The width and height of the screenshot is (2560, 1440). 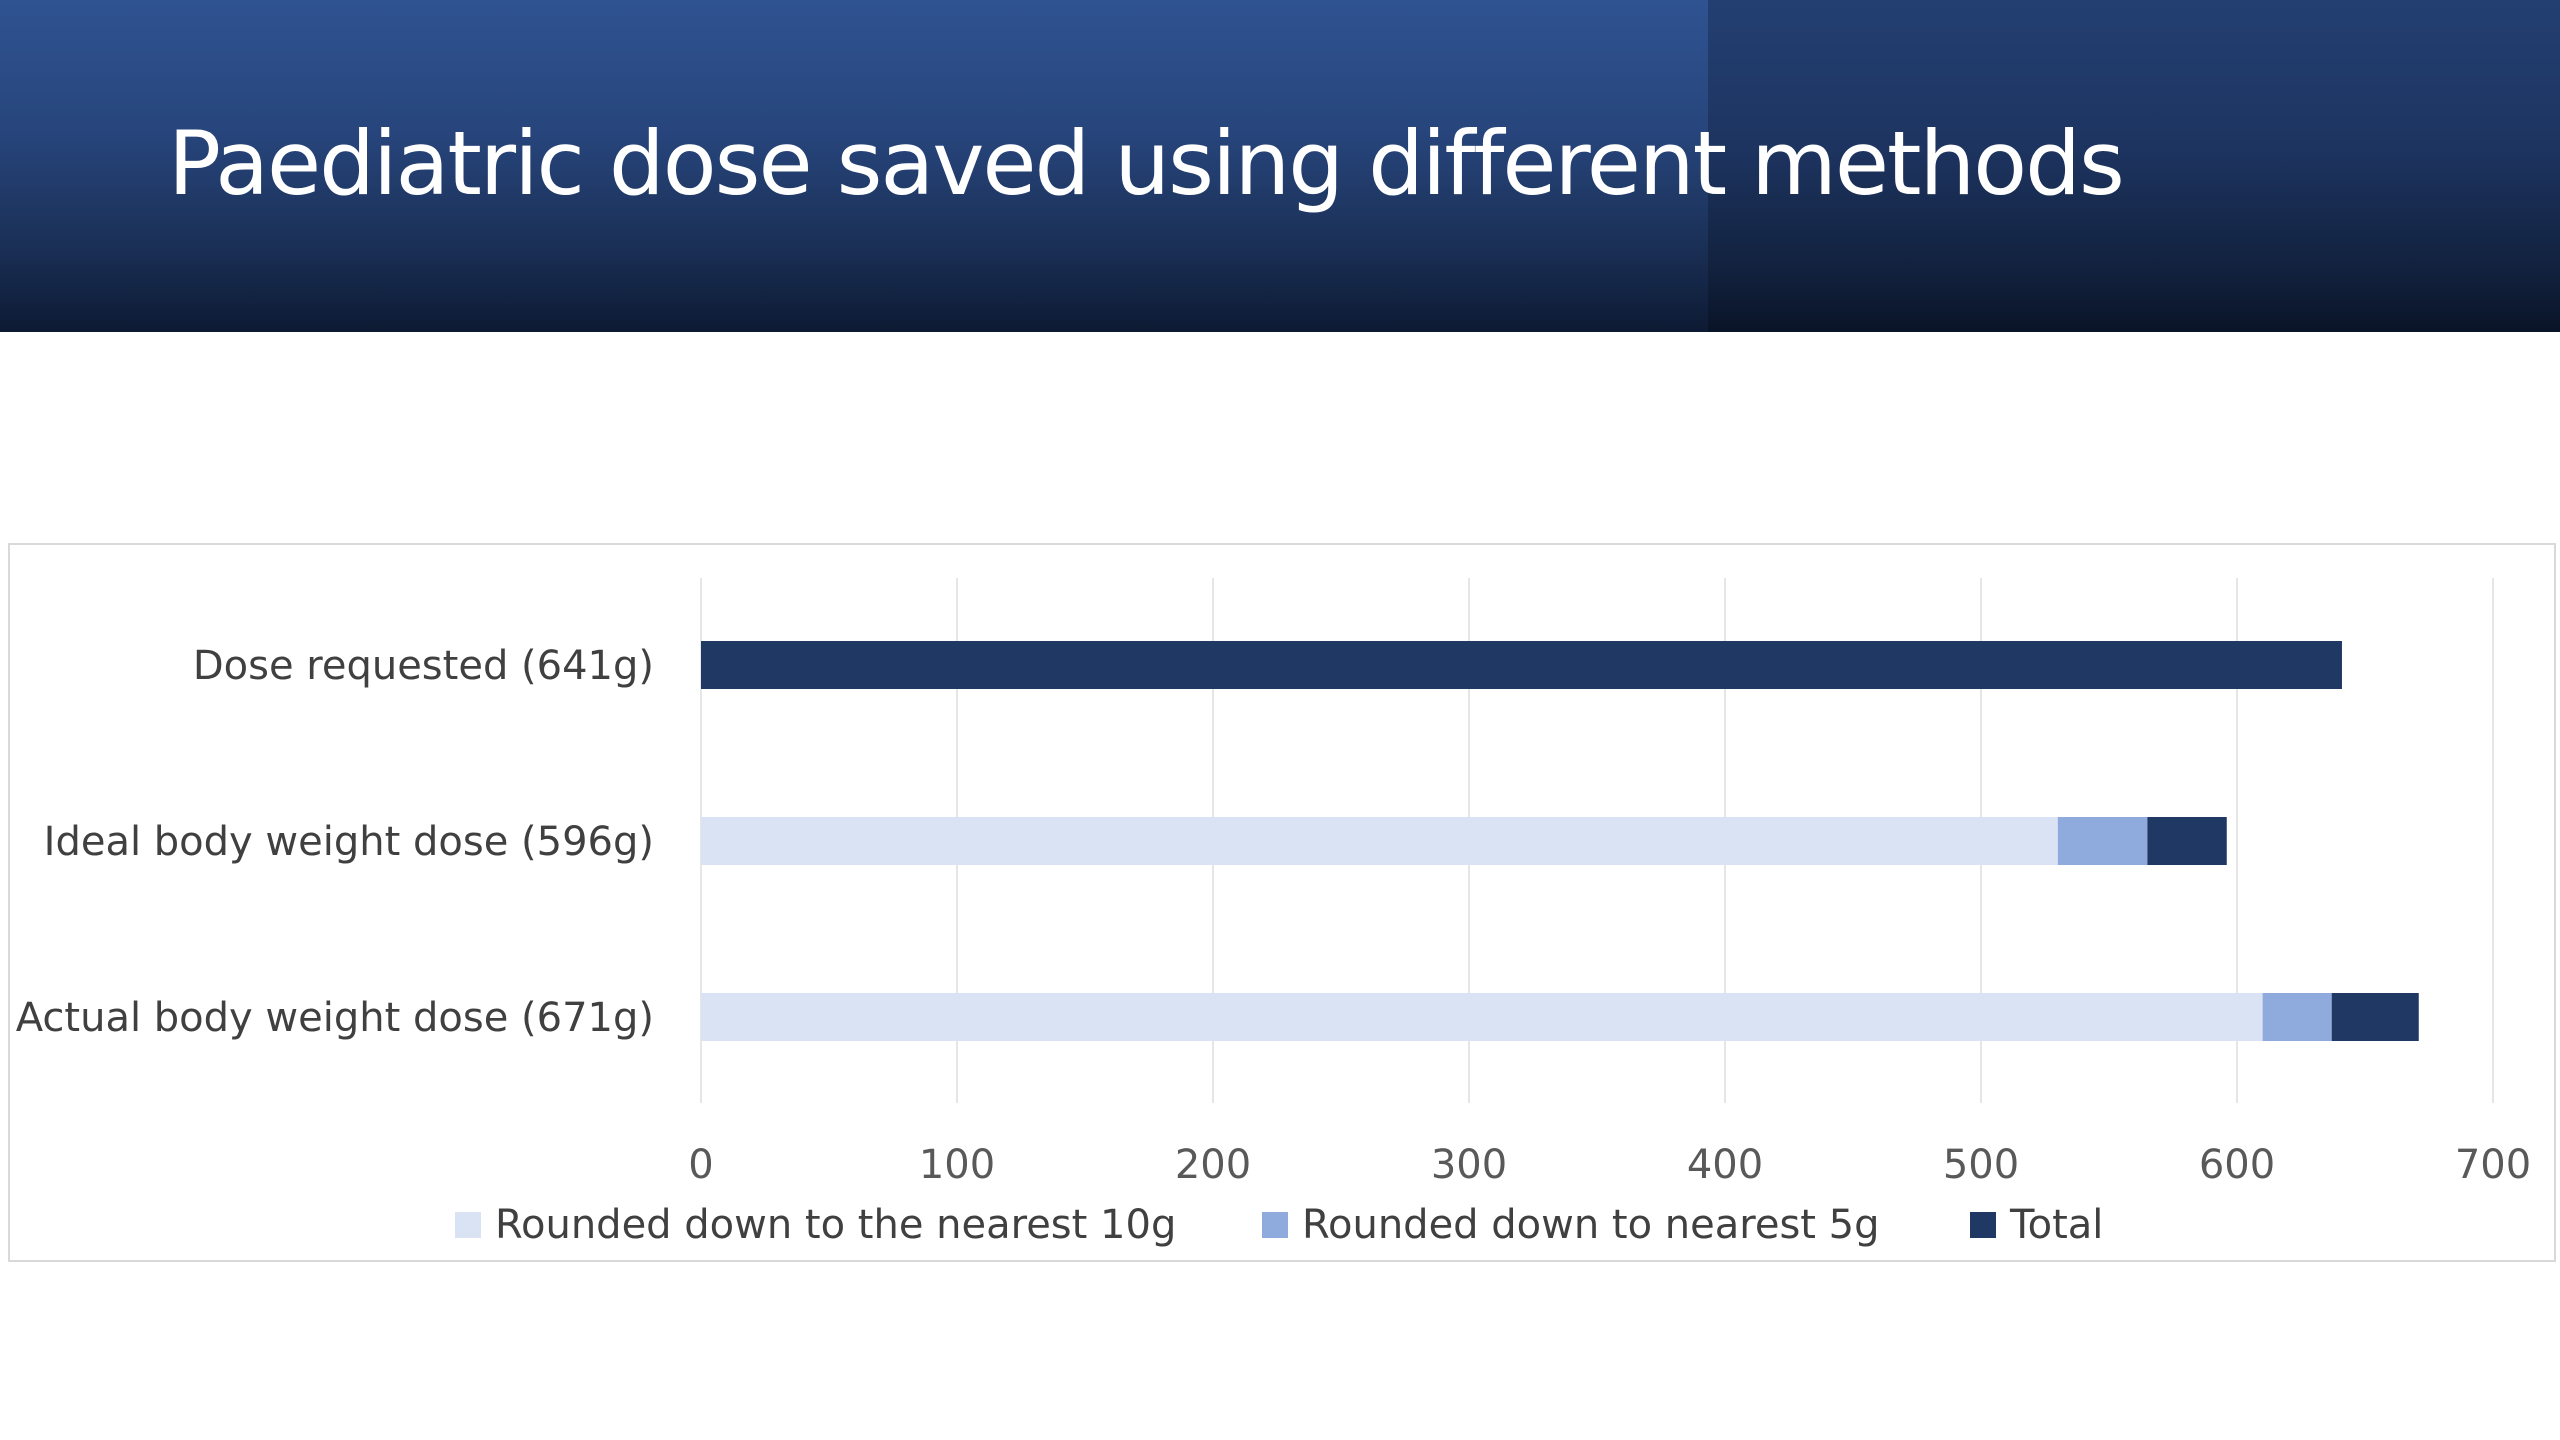 I want to click on x-tick-label: 500, so click(x=1981, y=1165).